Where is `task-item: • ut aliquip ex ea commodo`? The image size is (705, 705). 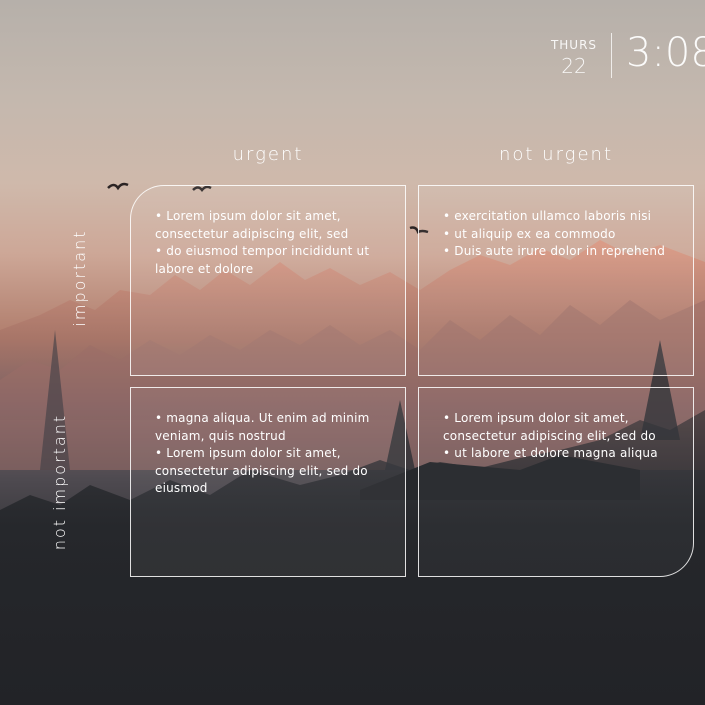 task-item: • ut aliquip ex ea commodo is located at coordinates (529, 233).